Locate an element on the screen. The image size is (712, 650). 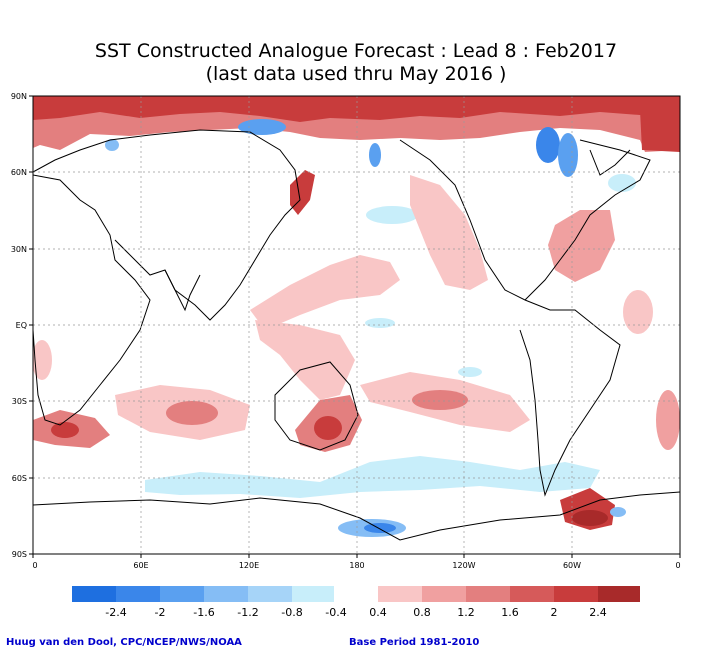
lon-label: 60W is located at coordinates (572, 565).